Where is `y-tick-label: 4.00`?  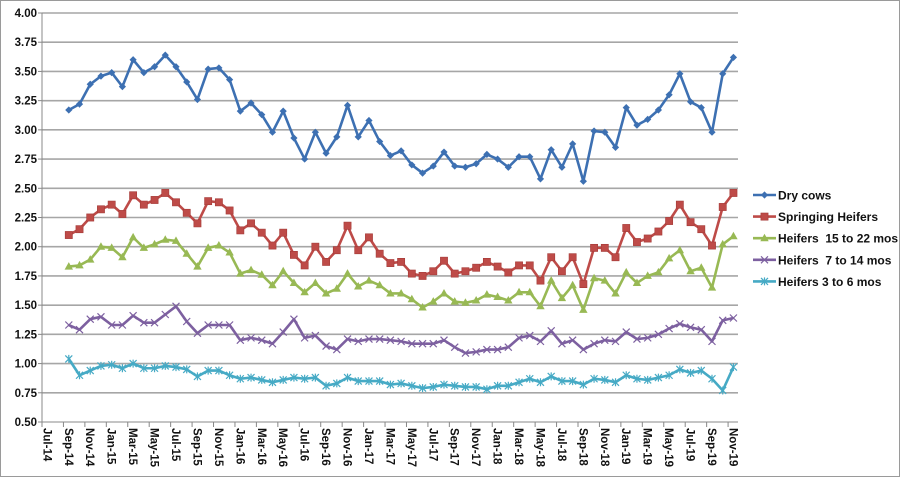 y-tick-label: 4.00 is located at coordinates (26, 14).